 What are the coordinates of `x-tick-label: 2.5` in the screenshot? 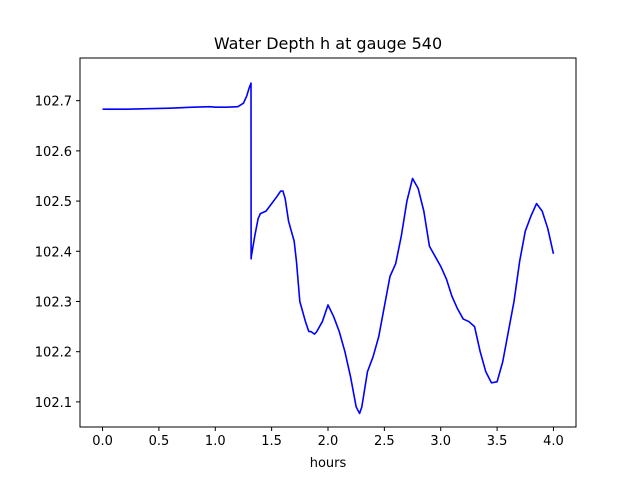 It's located at (384, 441).